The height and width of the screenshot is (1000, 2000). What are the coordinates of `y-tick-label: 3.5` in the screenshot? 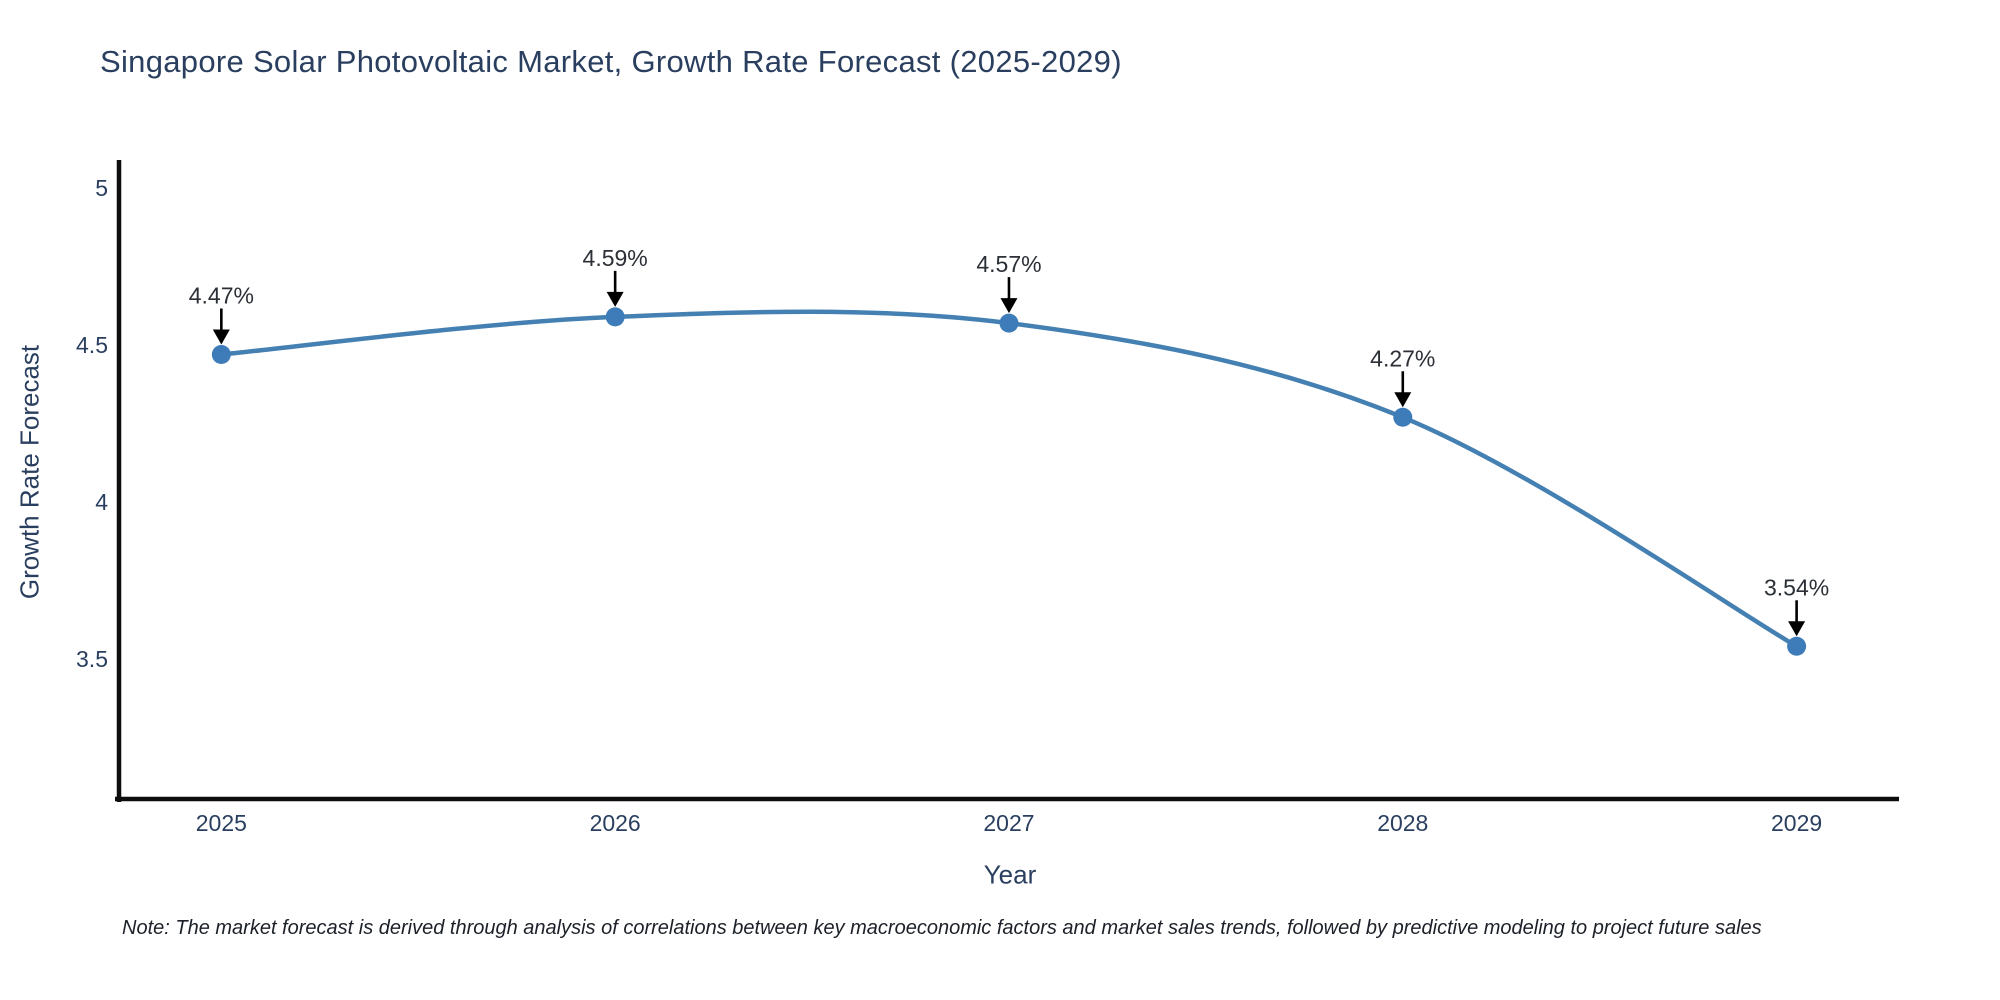 It's located at (92, 659).